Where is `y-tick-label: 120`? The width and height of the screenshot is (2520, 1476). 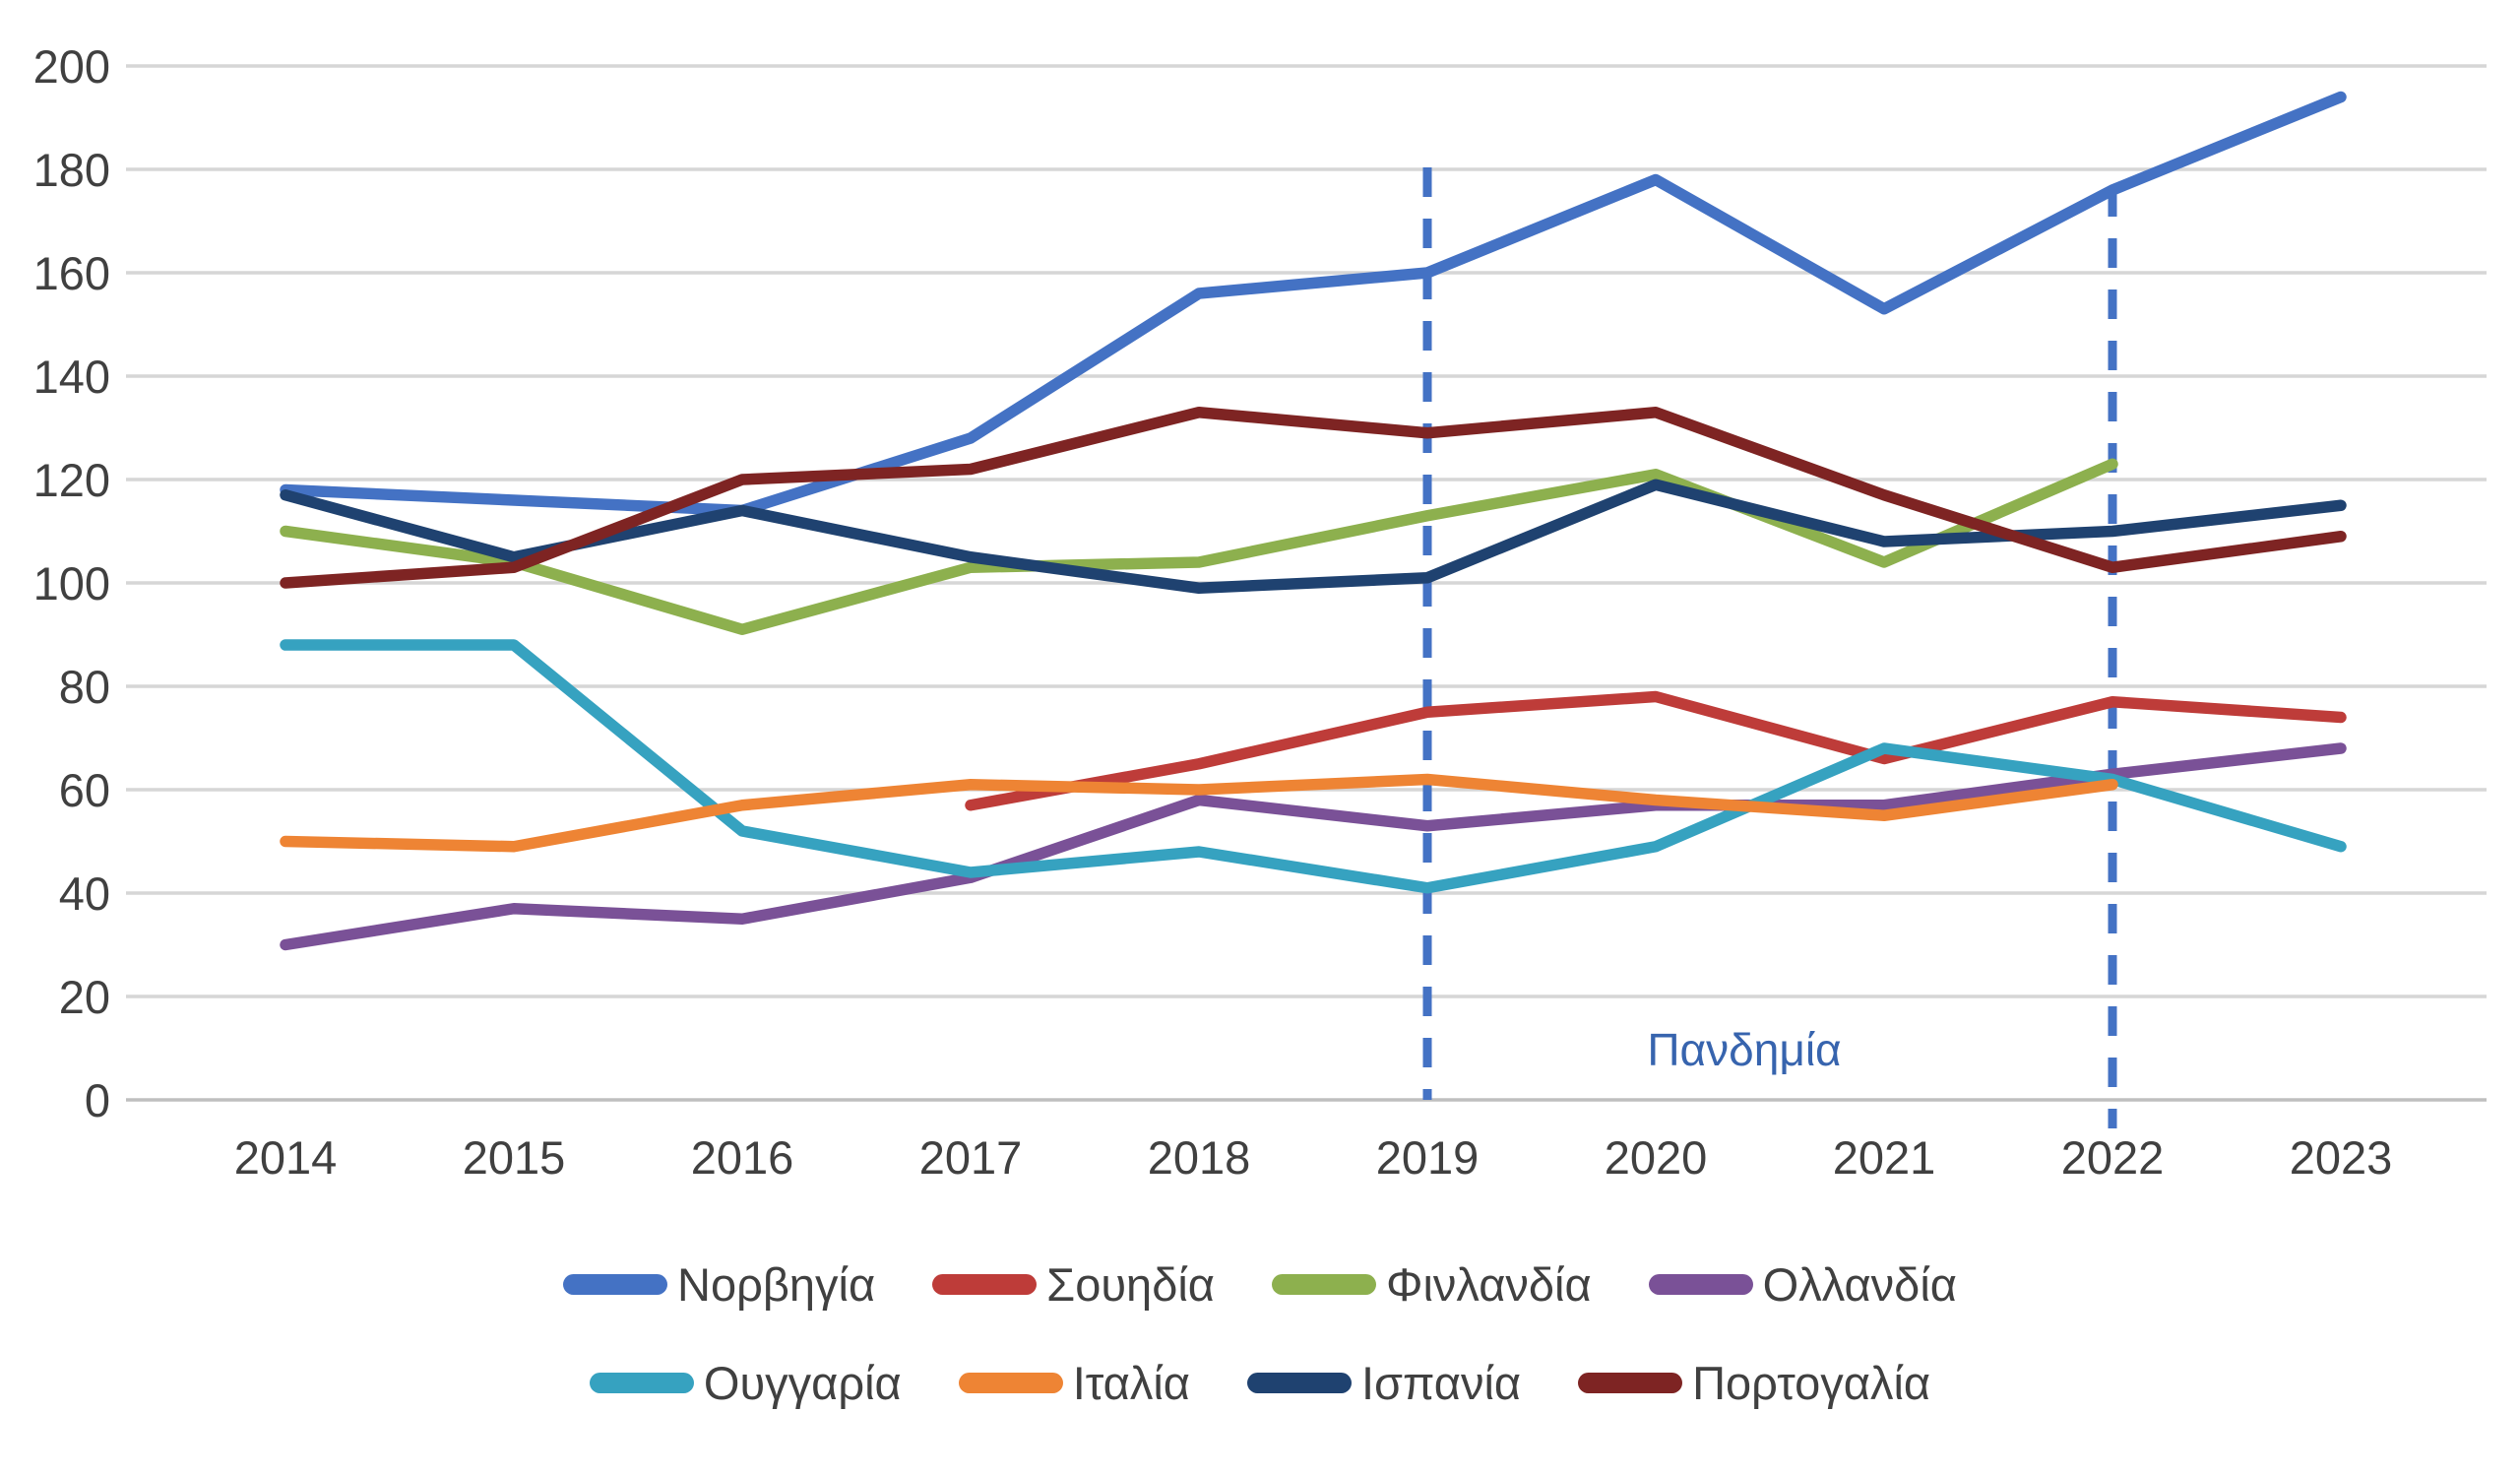
y-tick-label: 120 is located at coordinates (71, 480).